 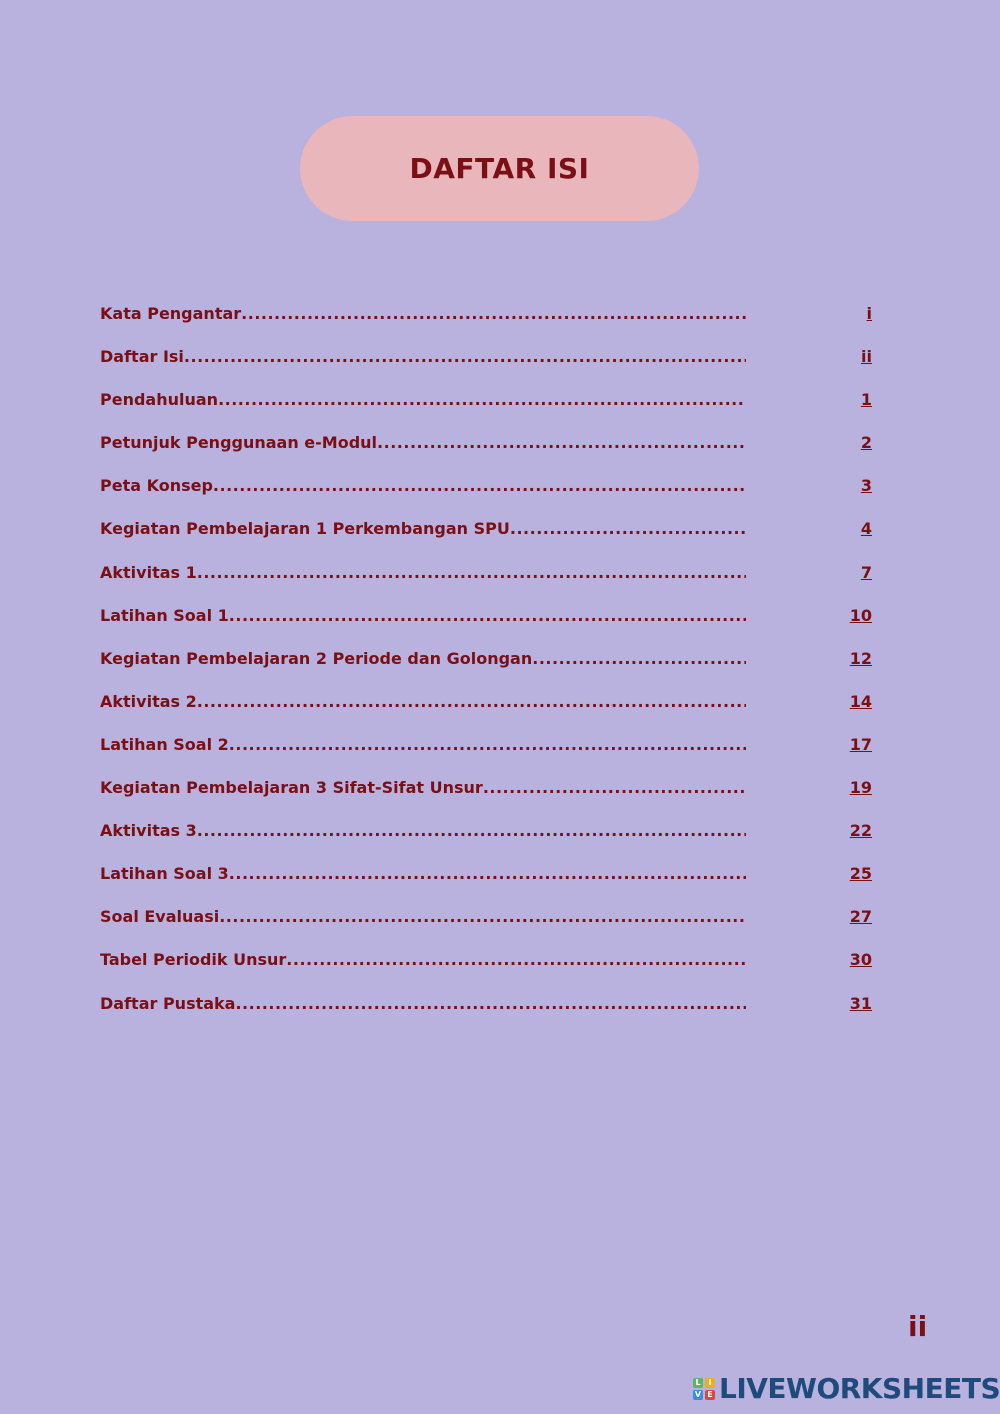 What do you see at coordinates (866, 443) in the screenshot?
I see `toc-page-link: 2` at bounding box center [866, 443].